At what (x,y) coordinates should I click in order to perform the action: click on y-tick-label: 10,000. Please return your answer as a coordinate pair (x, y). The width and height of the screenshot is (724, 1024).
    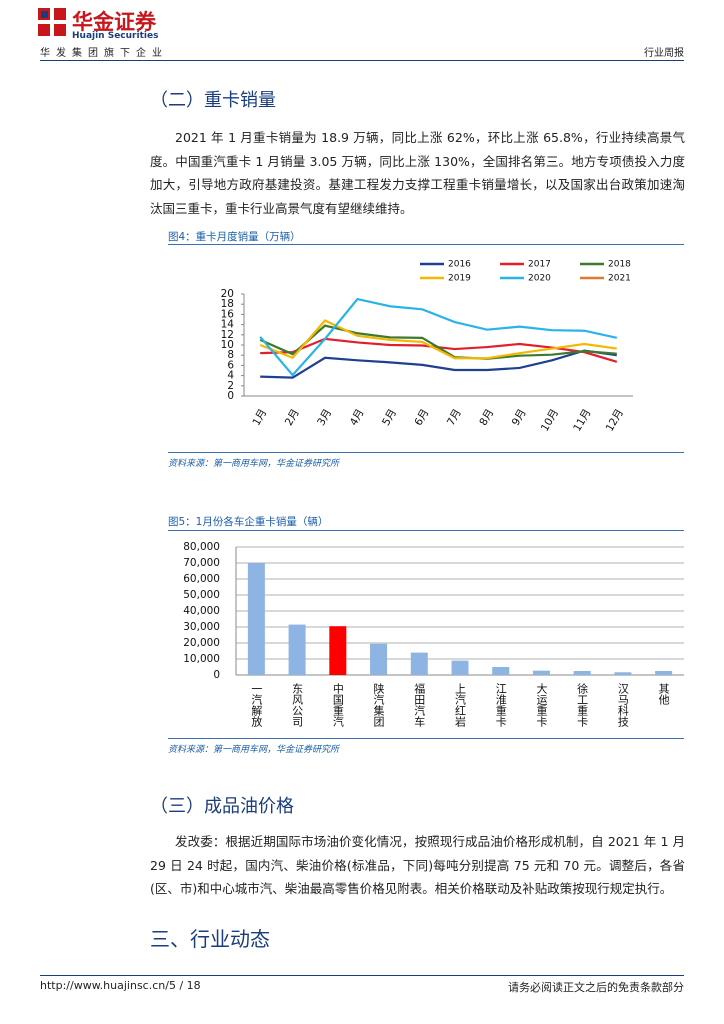
    Looking at the image, I should click on (201, 659).